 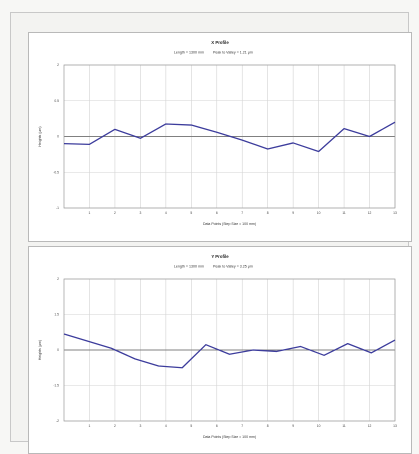 I want to click on chart-title: Y Profile, so click(x=220, y=256).